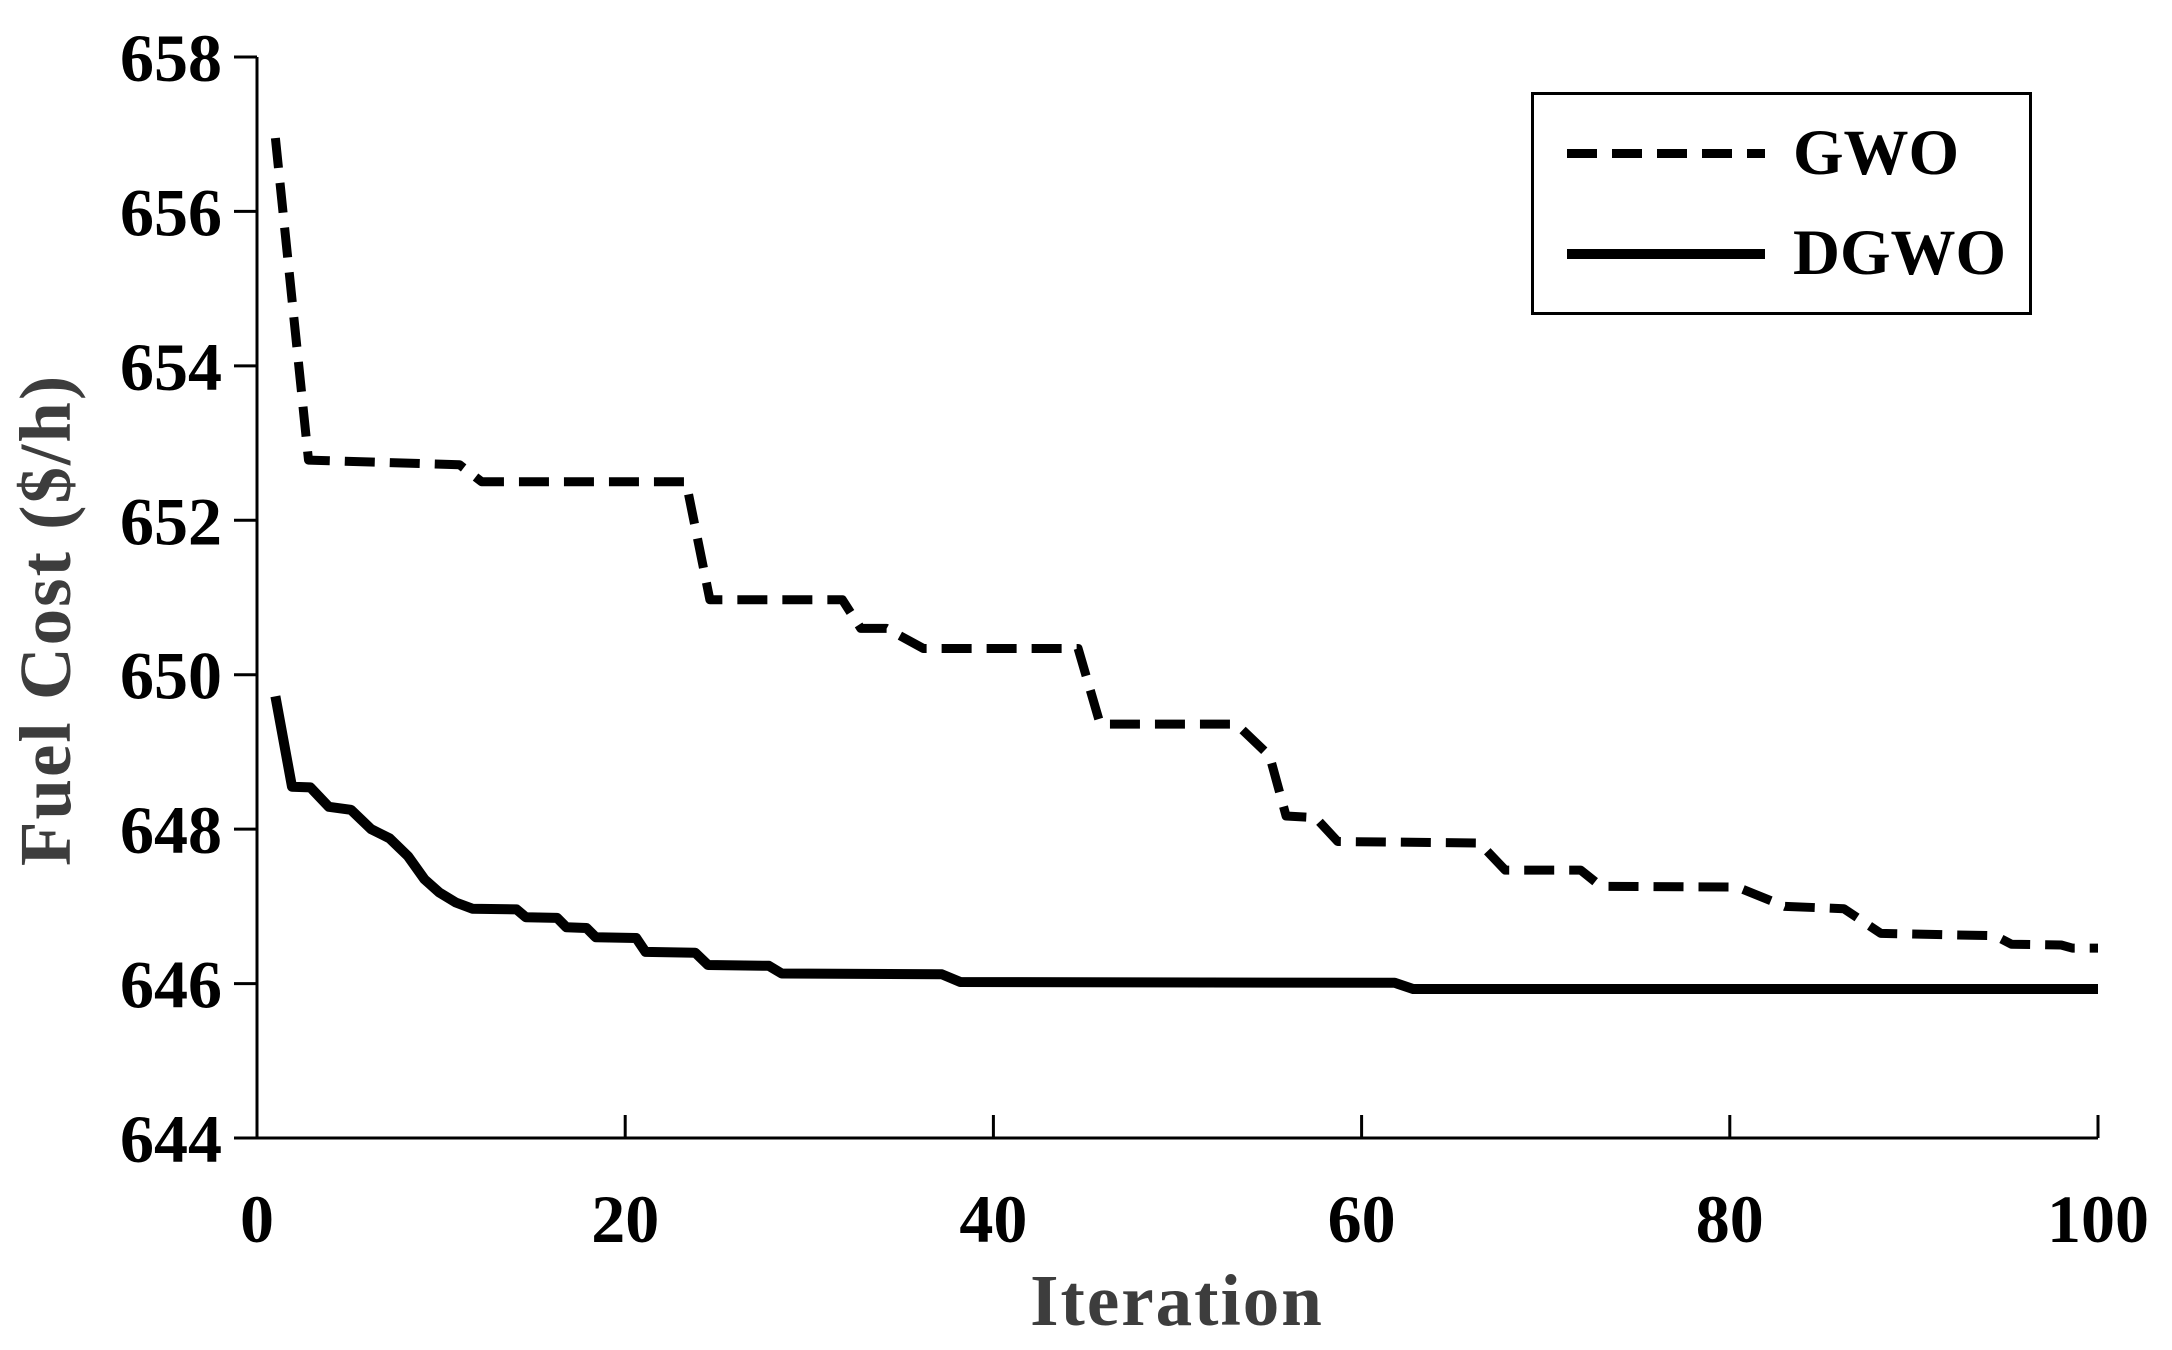 The width and height of the screenshot is (2172, 1350). Describe the element at coordinates (1781, 152) in the screenshot. I see `legend-item-gwo: GWO` at that location.